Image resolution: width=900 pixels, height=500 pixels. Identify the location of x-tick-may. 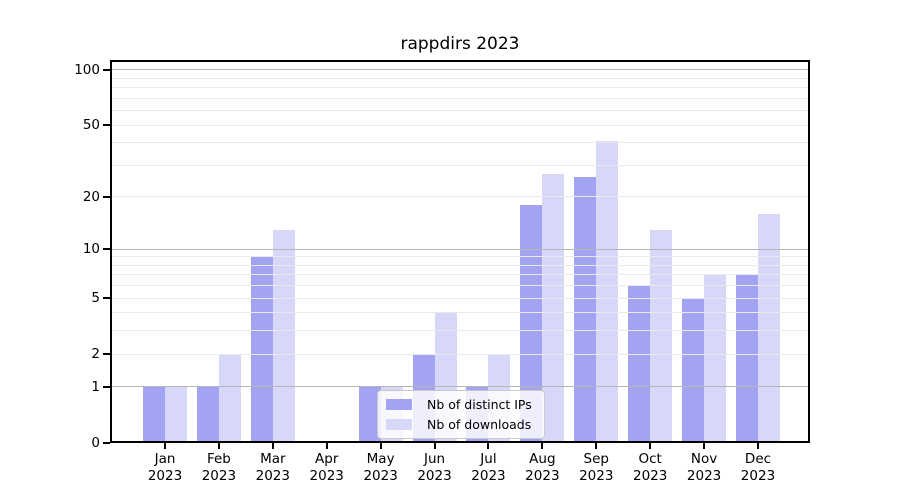
(380, 446).